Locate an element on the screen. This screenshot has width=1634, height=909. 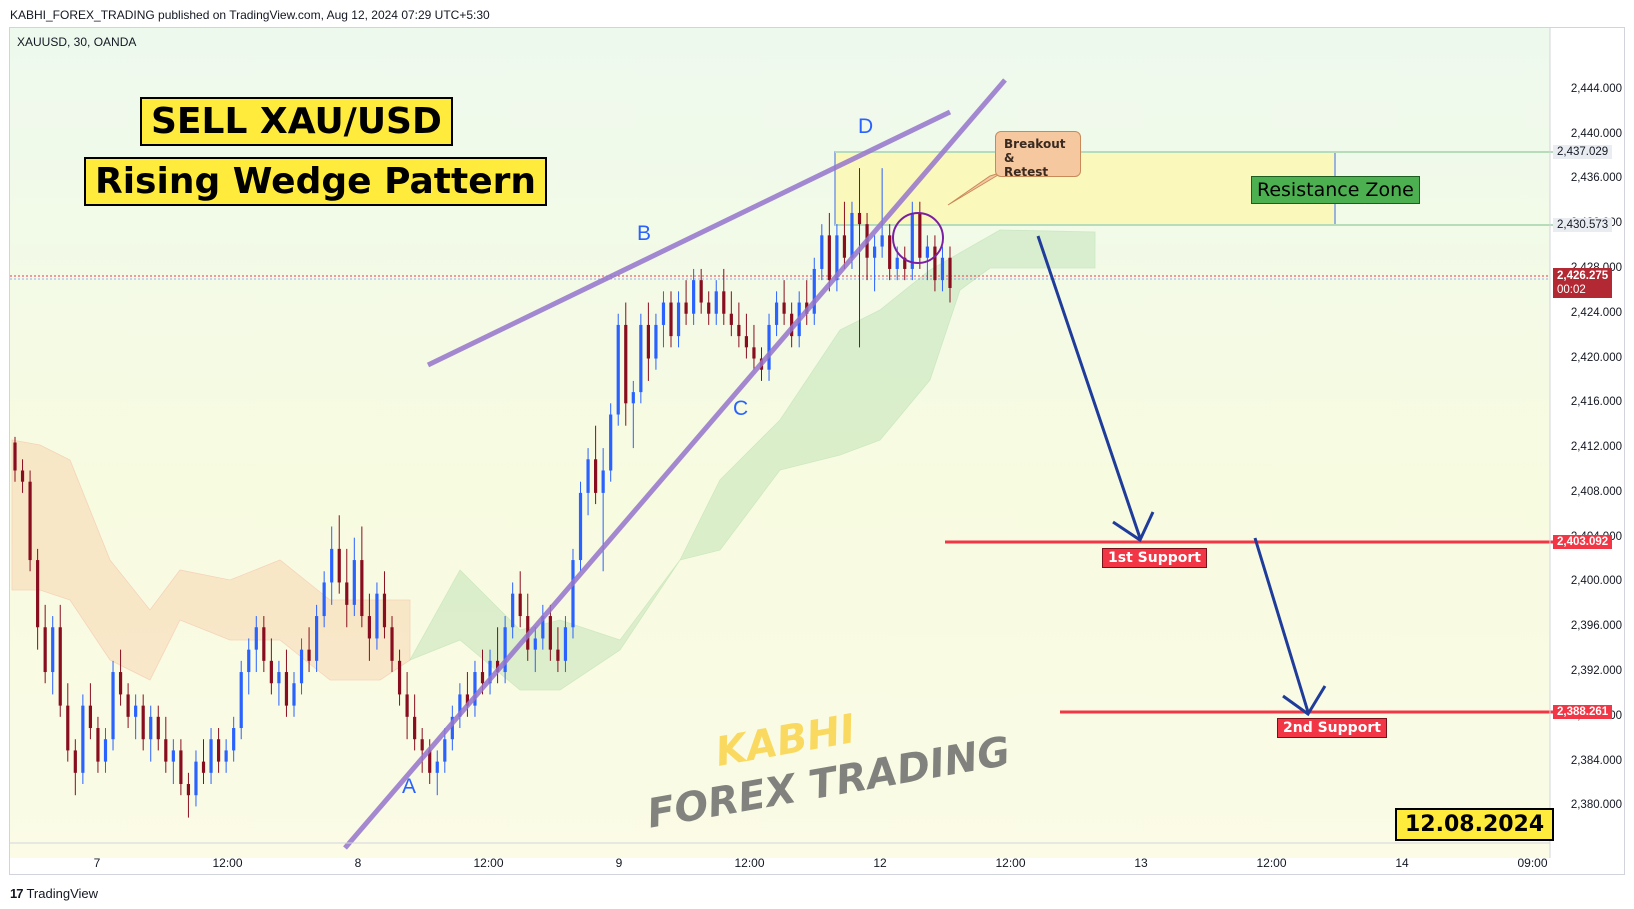
retest-circle is located at coordinates (918, 238).